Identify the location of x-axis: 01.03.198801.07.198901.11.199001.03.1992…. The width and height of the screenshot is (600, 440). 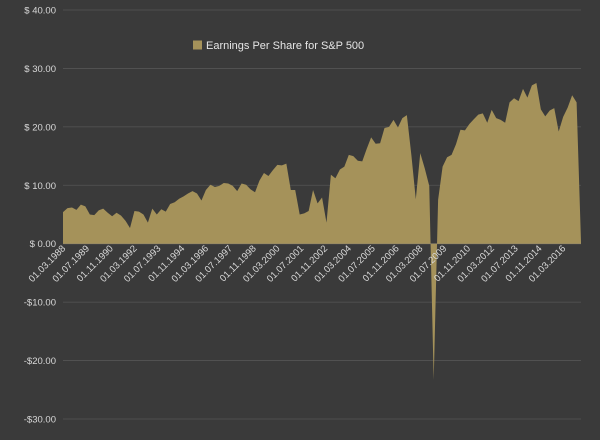
(298, 263).